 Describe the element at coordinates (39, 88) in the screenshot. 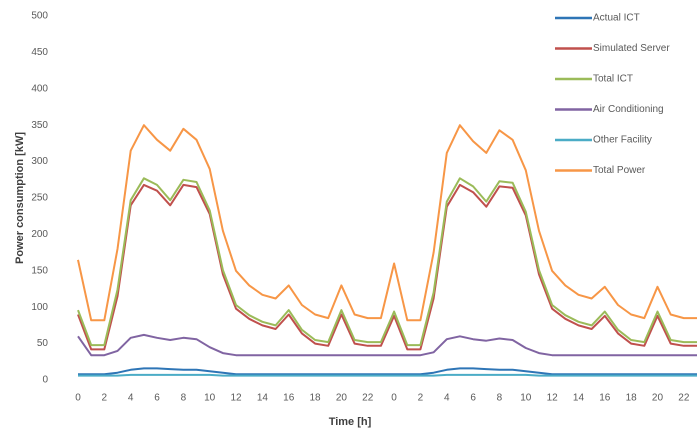

I see `y-tick-label: 400` at that location.